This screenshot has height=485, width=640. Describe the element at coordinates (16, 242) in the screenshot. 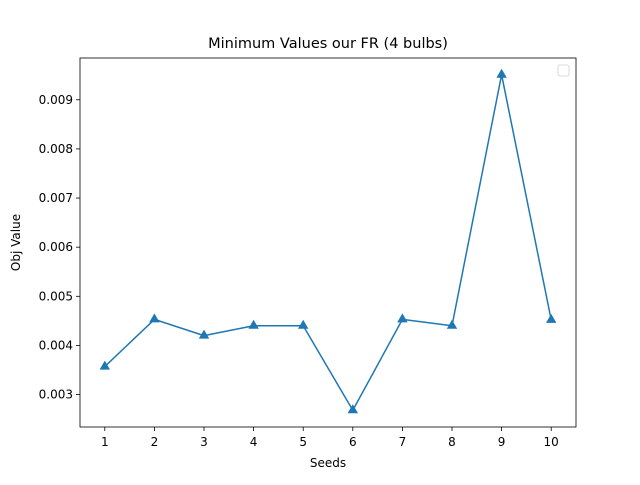

I see `y-axis-label: Obj Value` at that location.